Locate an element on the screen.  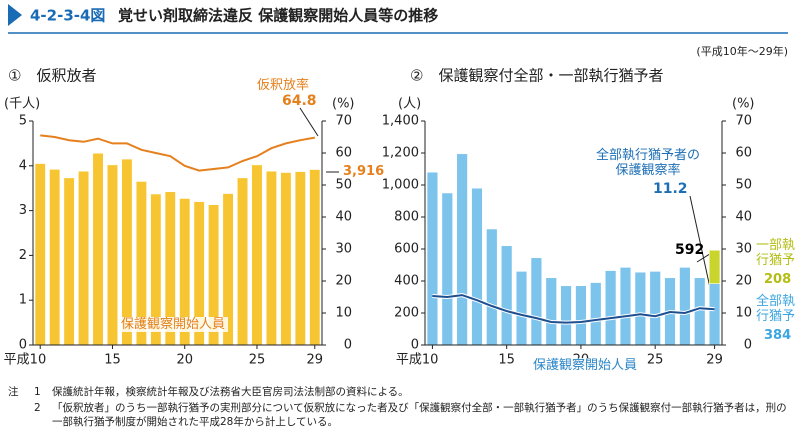
note-no: 1 is located at coordinates (37, 392).